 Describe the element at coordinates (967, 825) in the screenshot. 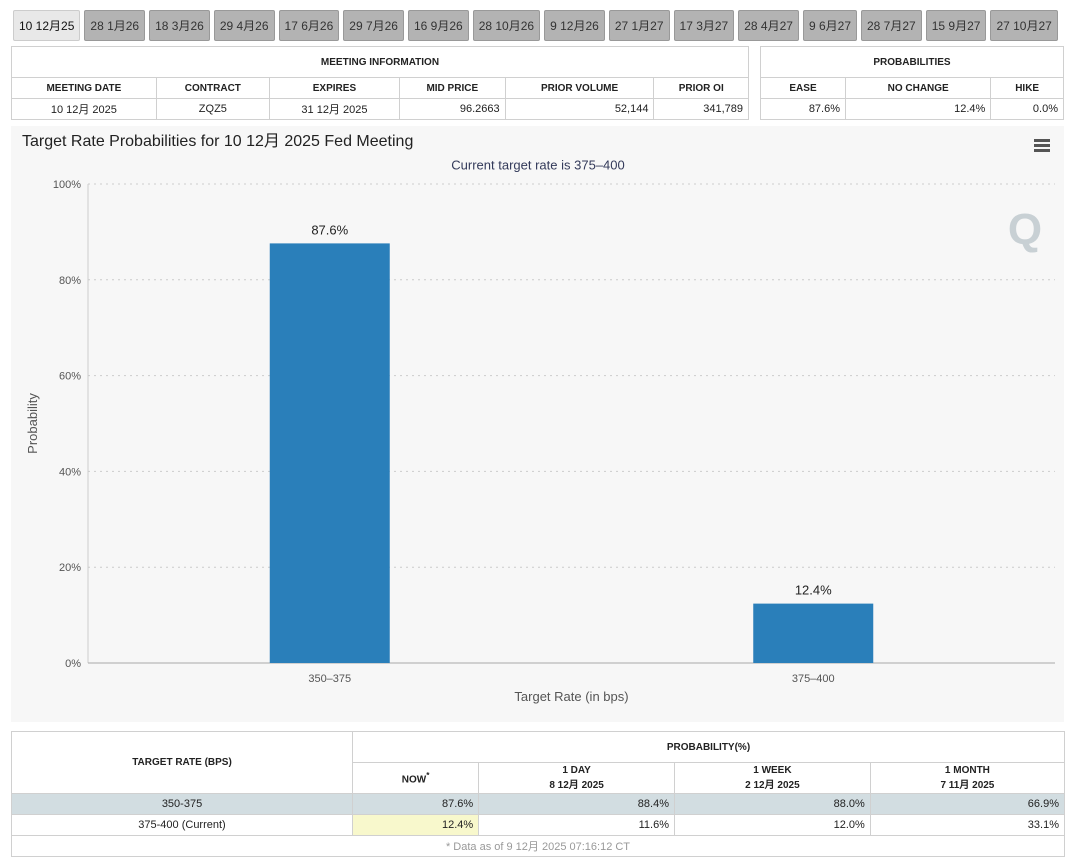

I see `cell: 33.1%` at that location.